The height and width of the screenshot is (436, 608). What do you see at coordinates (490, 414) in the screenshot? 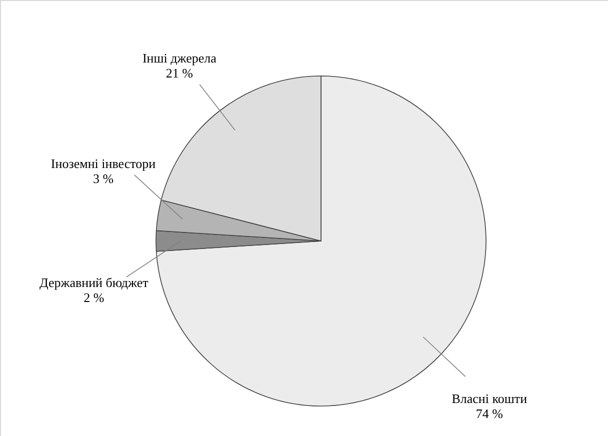
I see `data-label: 74 %` at bounding box center [490, 414].